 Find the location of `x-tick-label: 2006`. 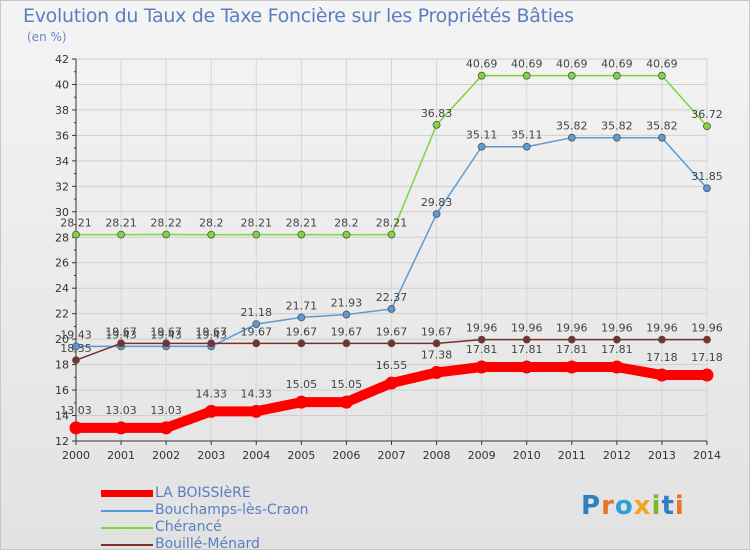

x-tick-label: 2006 is located at coordinates (346, 455).